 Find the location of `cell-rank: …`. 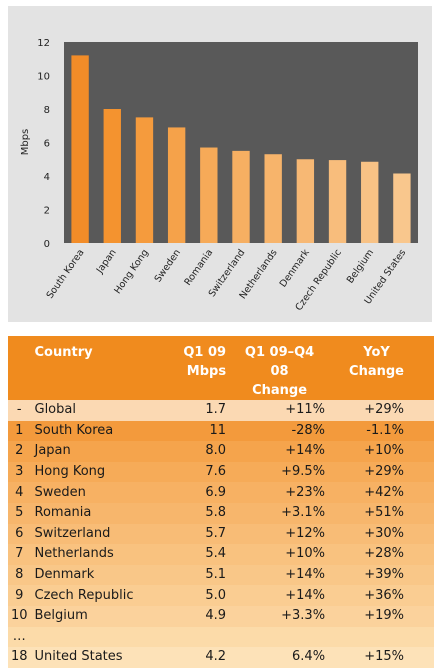

cell-rank: … is located at coordinates (19, 636).